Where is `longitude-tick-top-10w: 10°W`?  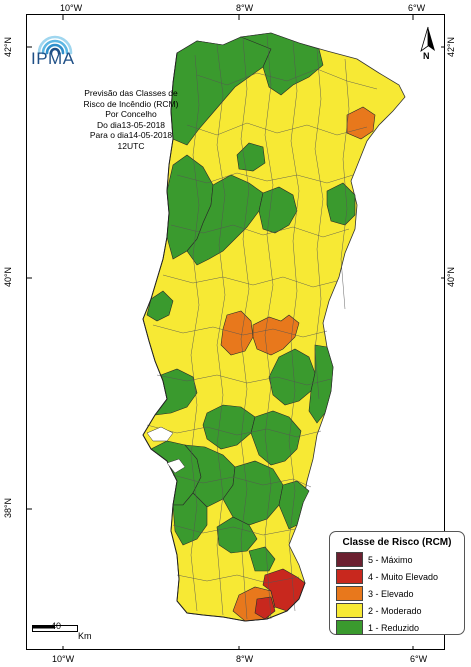 longitude-tick-top-10w: 10°W is located at coordinates (71, 8).